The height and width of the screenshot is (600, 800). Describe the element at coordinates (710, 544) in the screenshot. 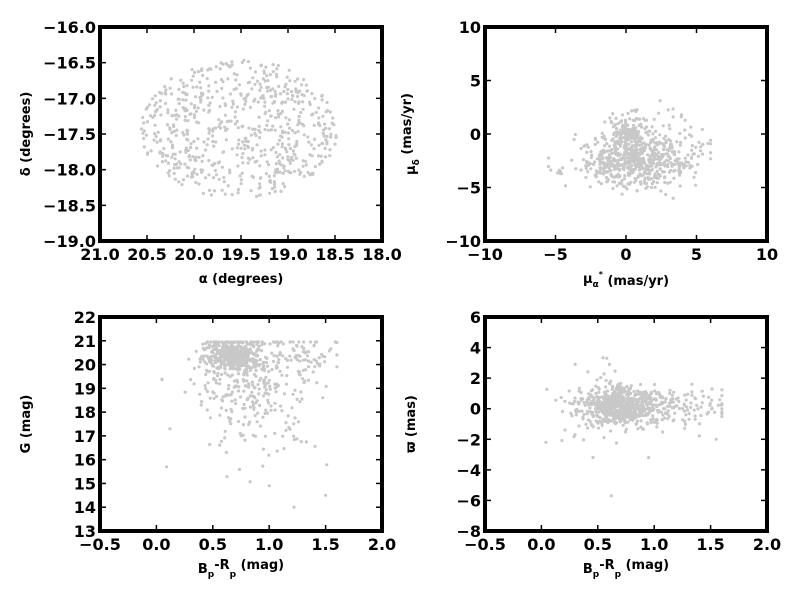

I see `x-tick-label: 1.5` at that location.